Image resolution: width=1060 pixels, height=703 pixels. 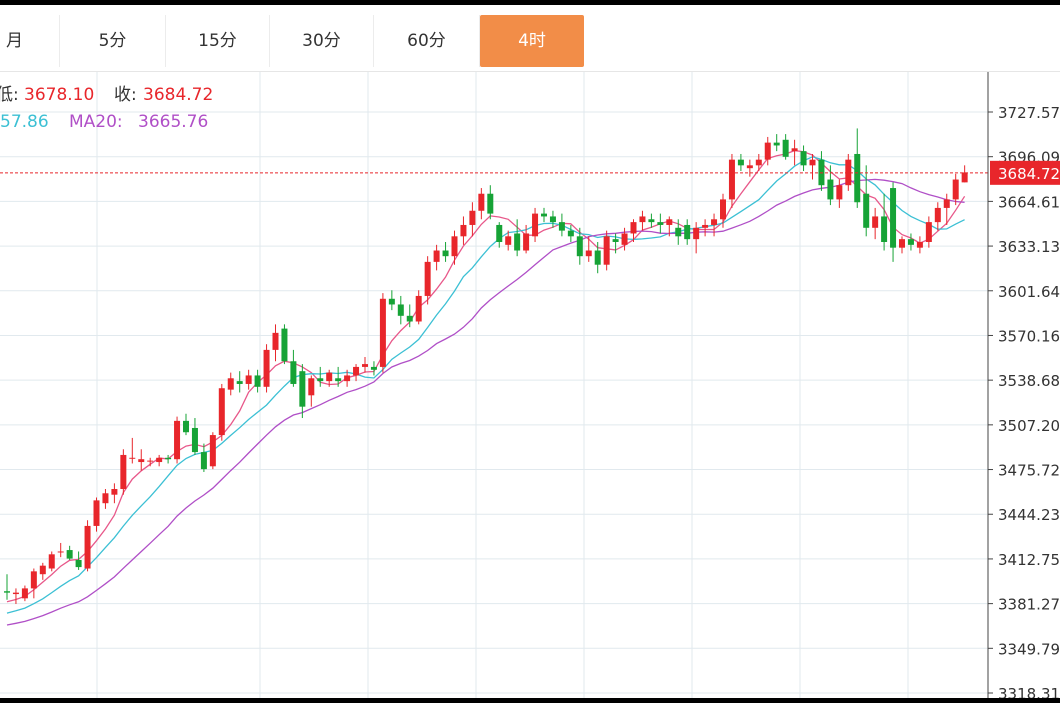 I want to click on last-price-label: 3684.72, so click(x=1029, y=174).